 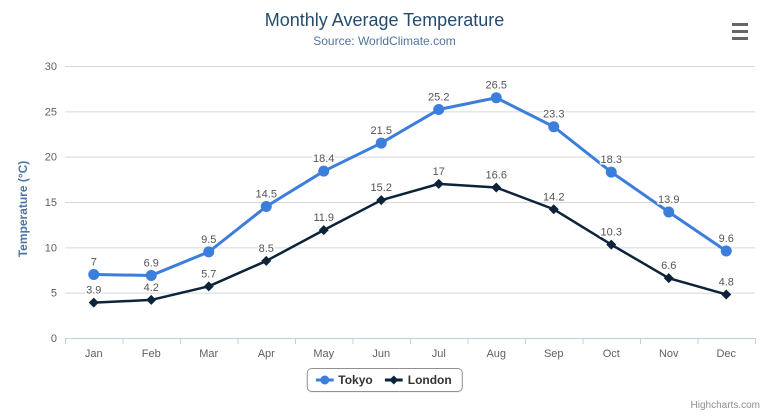 What do you see at coordinates (381, 131) in the screenshot?
I see `data-label: 21.5` at bounding box center [381, 131].